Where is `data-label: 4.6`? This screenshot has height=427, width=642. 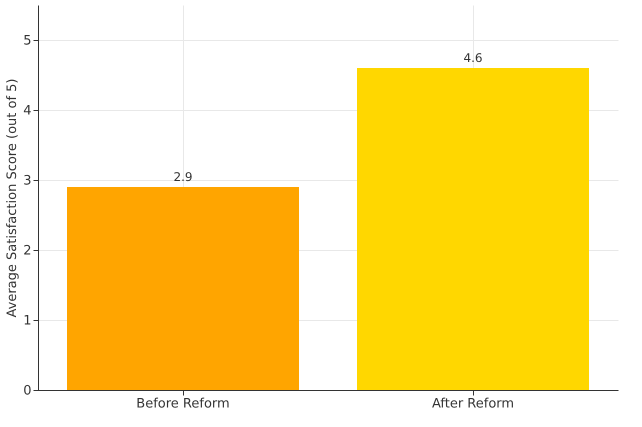
data-label: 4.6 is located at coordinates (473, 58).